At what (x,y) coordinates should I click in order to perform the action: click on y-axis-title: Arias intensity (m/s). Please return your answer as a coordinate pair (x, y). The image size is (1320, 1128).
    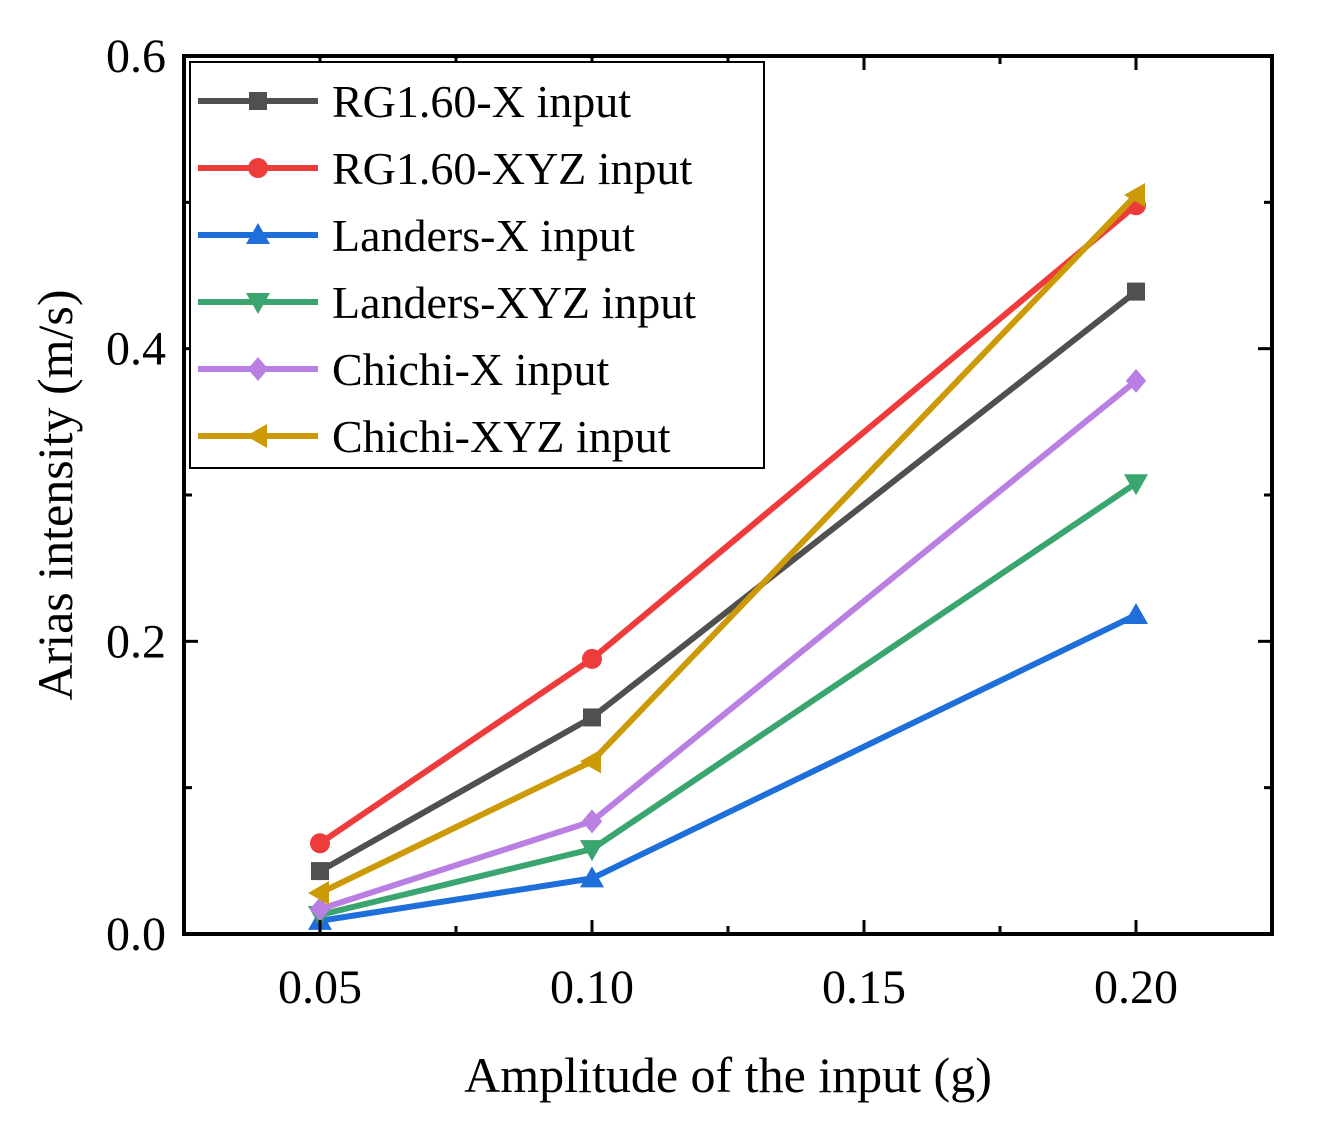
    Looking at the image, I should click on (55, 494).